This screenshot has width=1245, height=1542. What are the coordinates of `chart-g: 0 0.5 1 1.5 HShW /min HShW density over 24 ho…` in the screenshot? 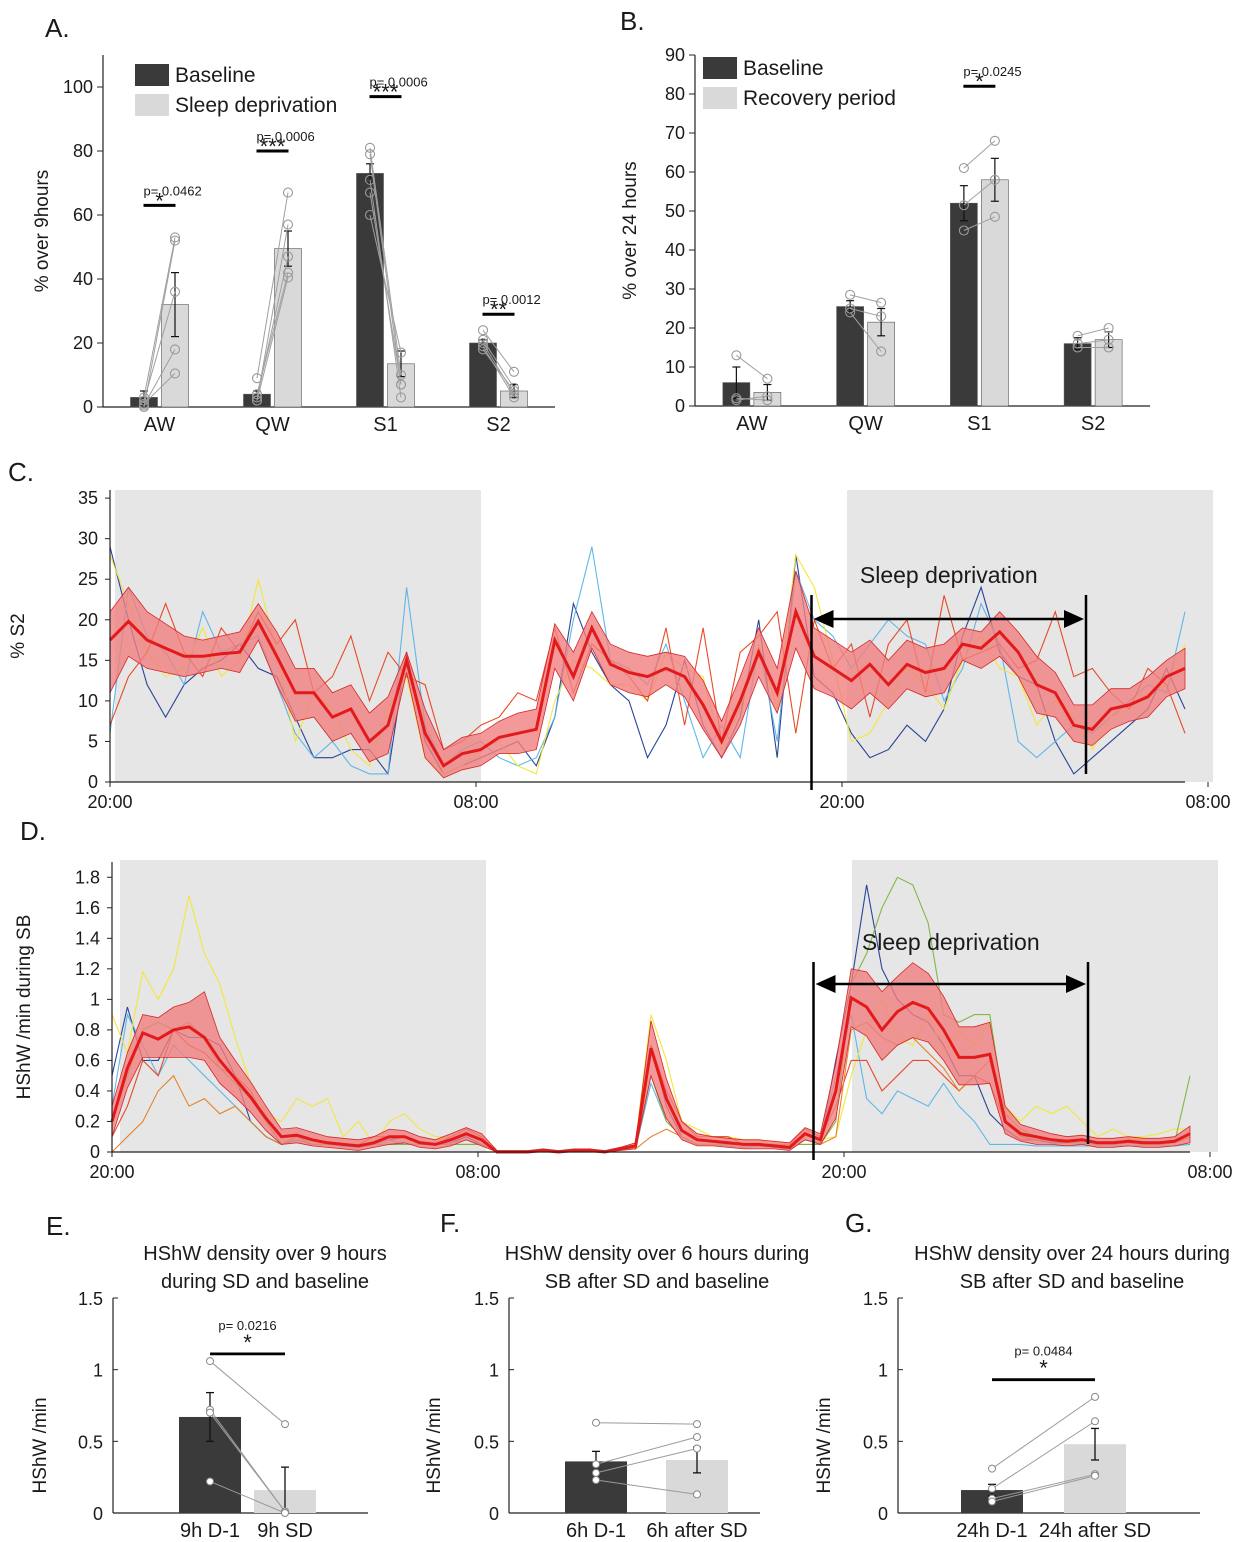 It's located at (1022, 1392).